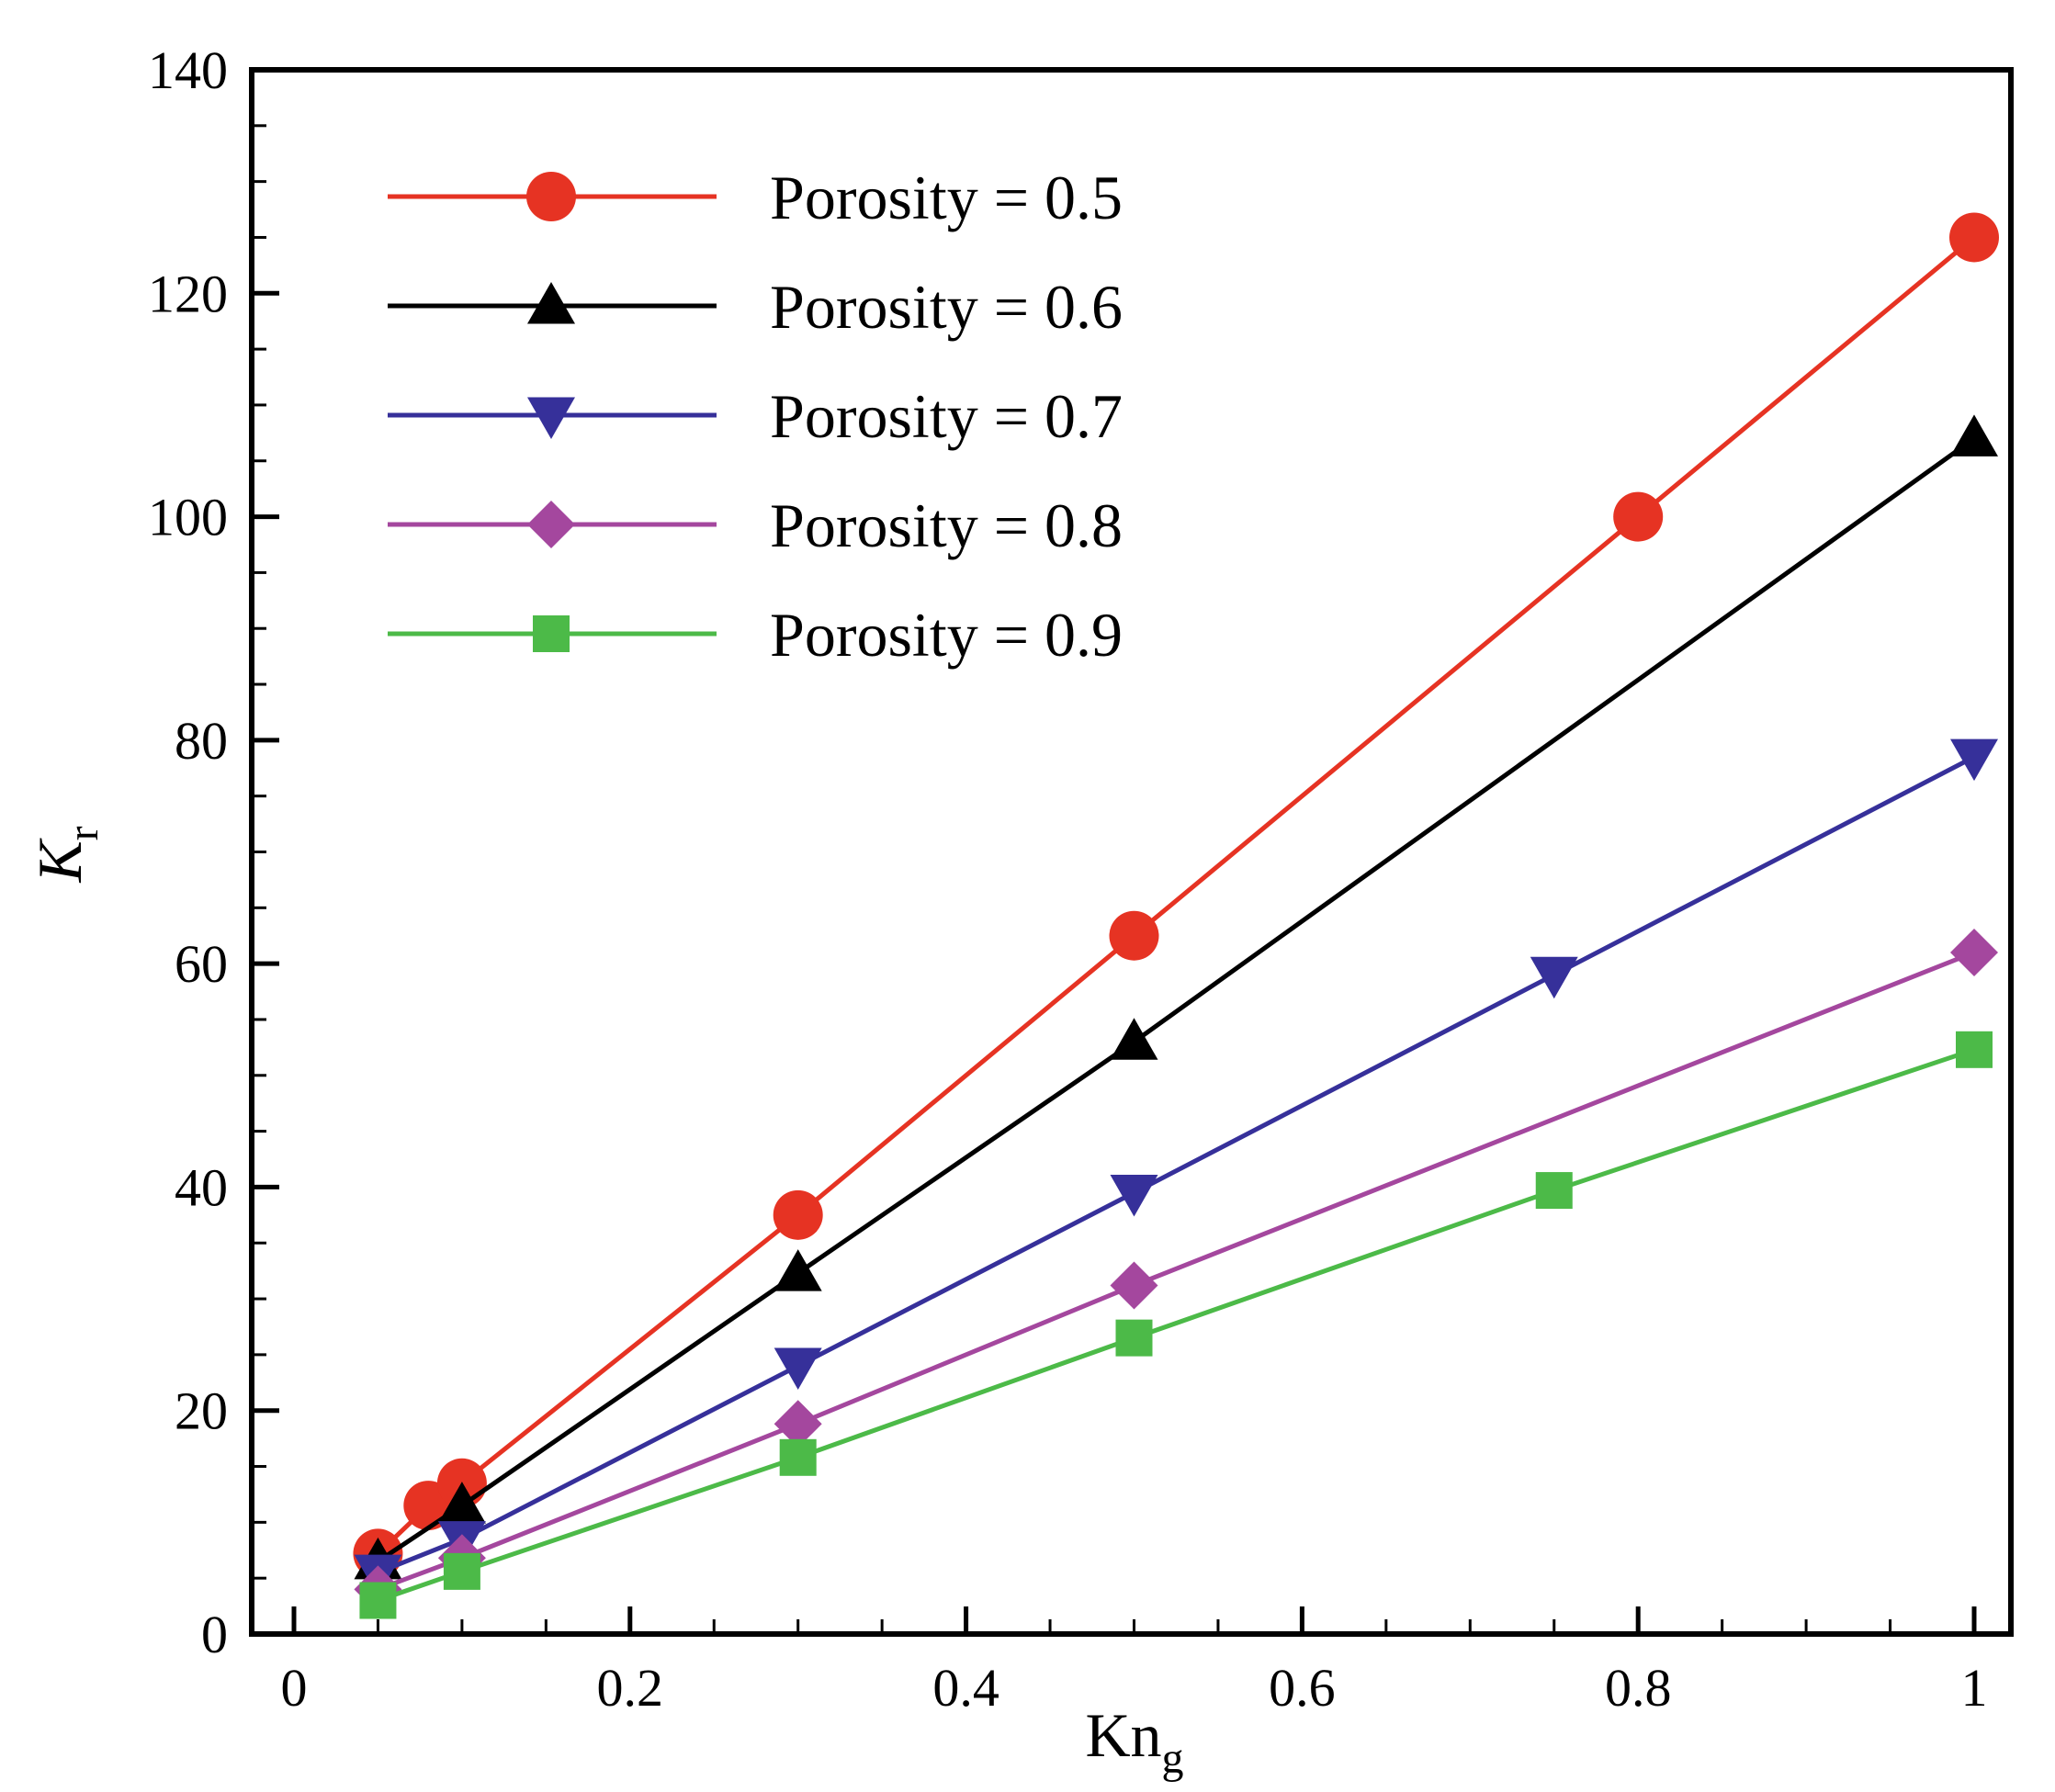 The width and height of the screenshot is (2055, 1792). What do you see at coordinates (202, 1187) in the screenshot?
I see `y-tick-label: 40` at bounding box center [202, 1187].